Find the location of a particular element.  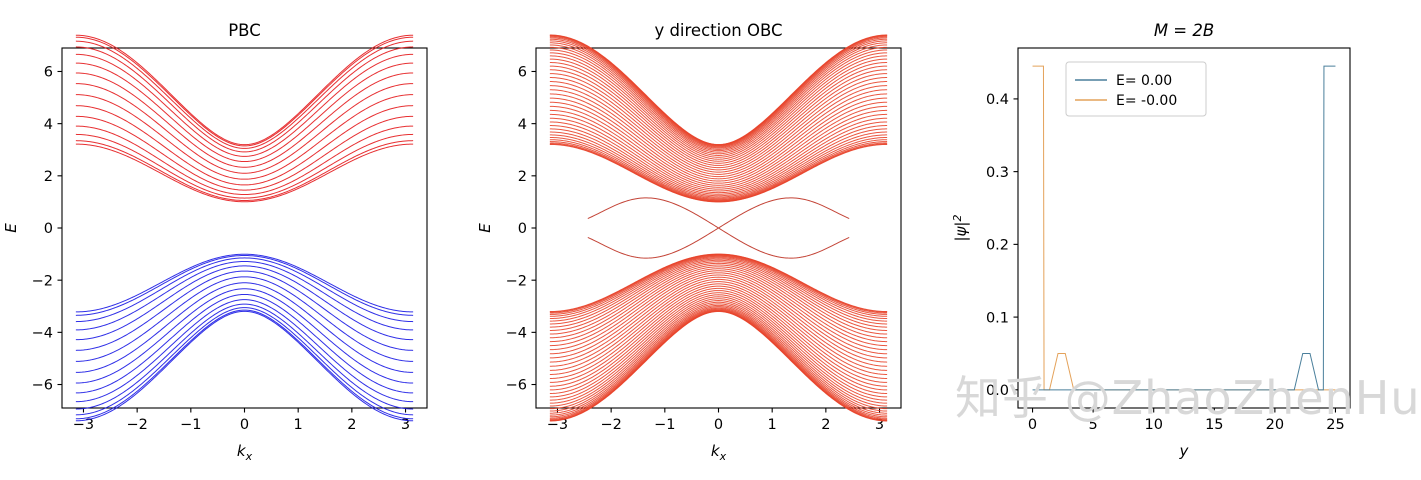

y-tick-label: 0 is located at coordinates (48, 229).